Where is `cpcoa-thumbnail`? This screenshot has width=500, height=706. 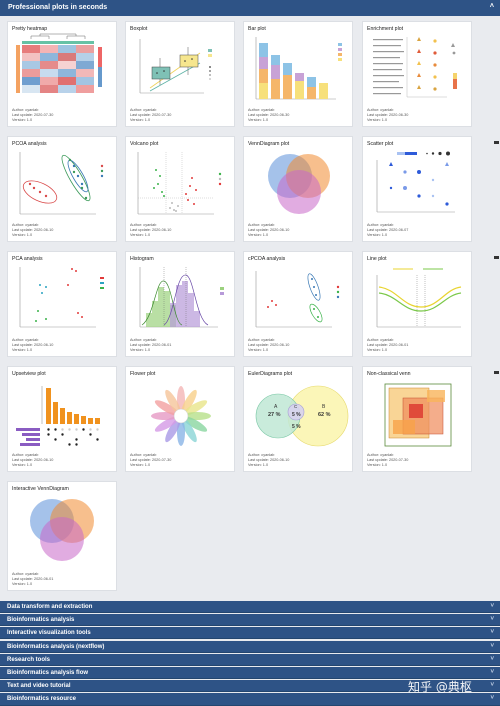
cpcoa-thumbnail is located at coordinates (297, 299).